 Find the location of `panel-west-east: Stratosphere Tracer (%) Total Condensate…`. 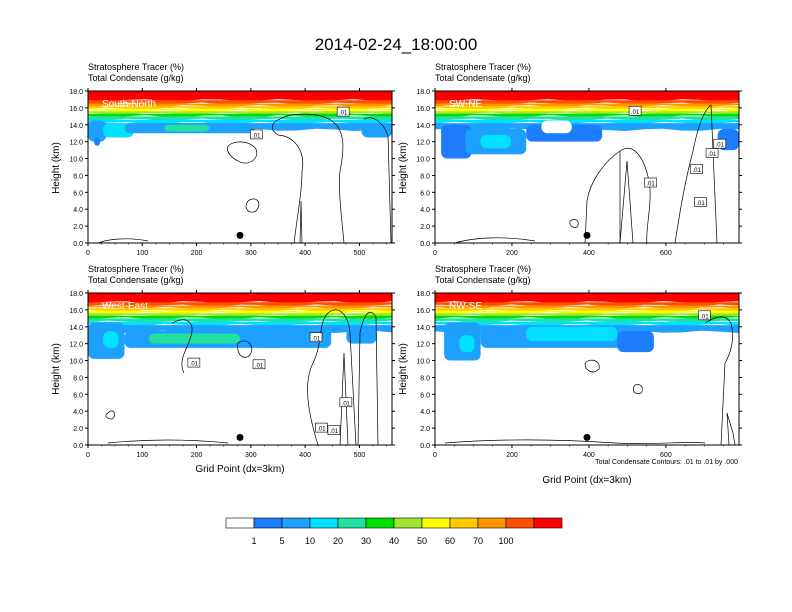

panel-west-east: Stratosphere Tracer (%) Total Condensate… is located at coordinates (223, 369).